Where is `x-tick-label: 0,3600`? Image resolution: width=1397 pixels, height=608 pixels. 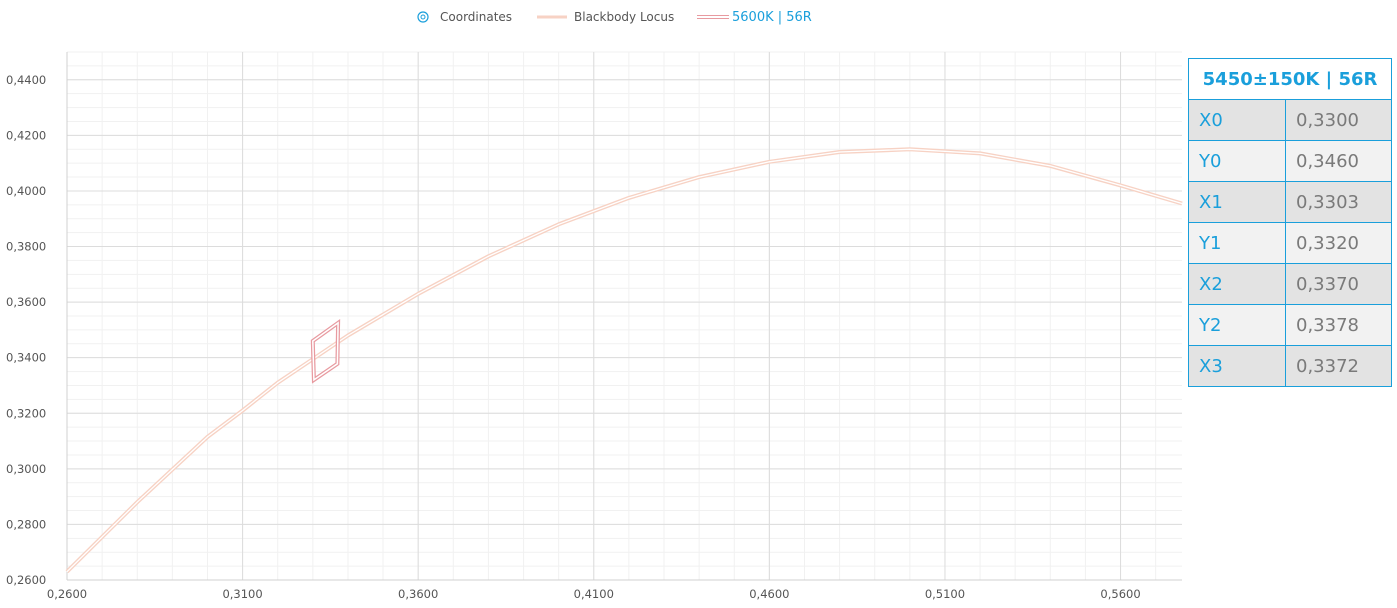
x-tick-label: 0,3600 is located at coordinates (418, 594).